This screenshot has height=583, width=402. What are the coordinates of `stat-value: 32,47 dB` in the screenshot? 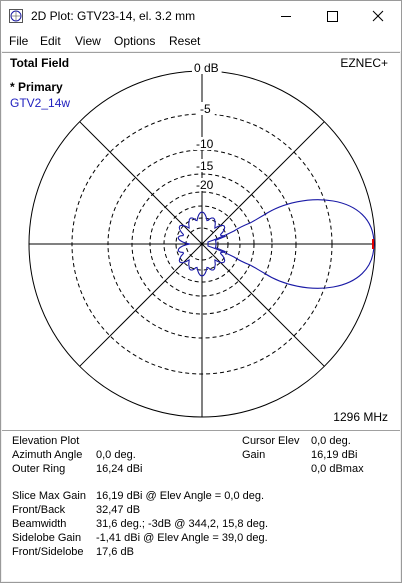 It's located at (118, 510).